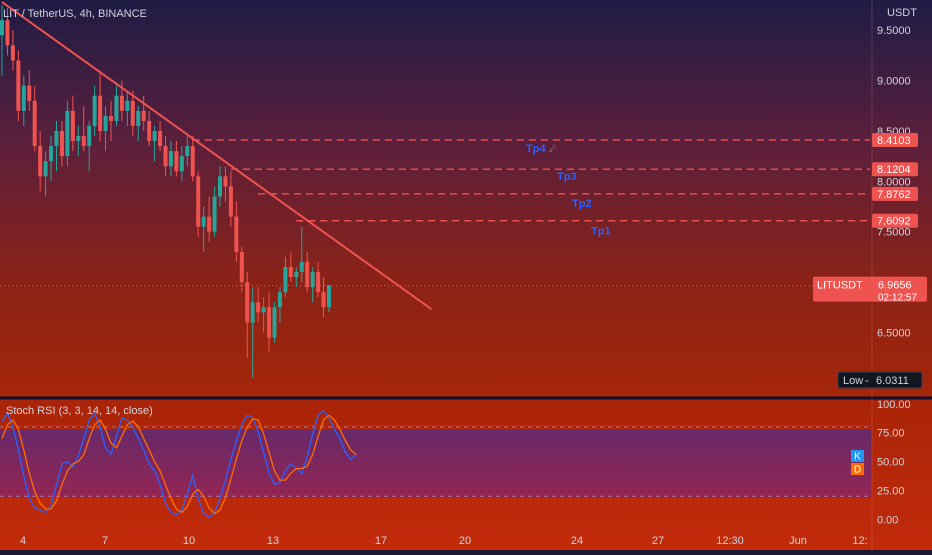  Describe the element at coordinates (857, 470) in the screenshot. I see `d-tag: D` at that location.